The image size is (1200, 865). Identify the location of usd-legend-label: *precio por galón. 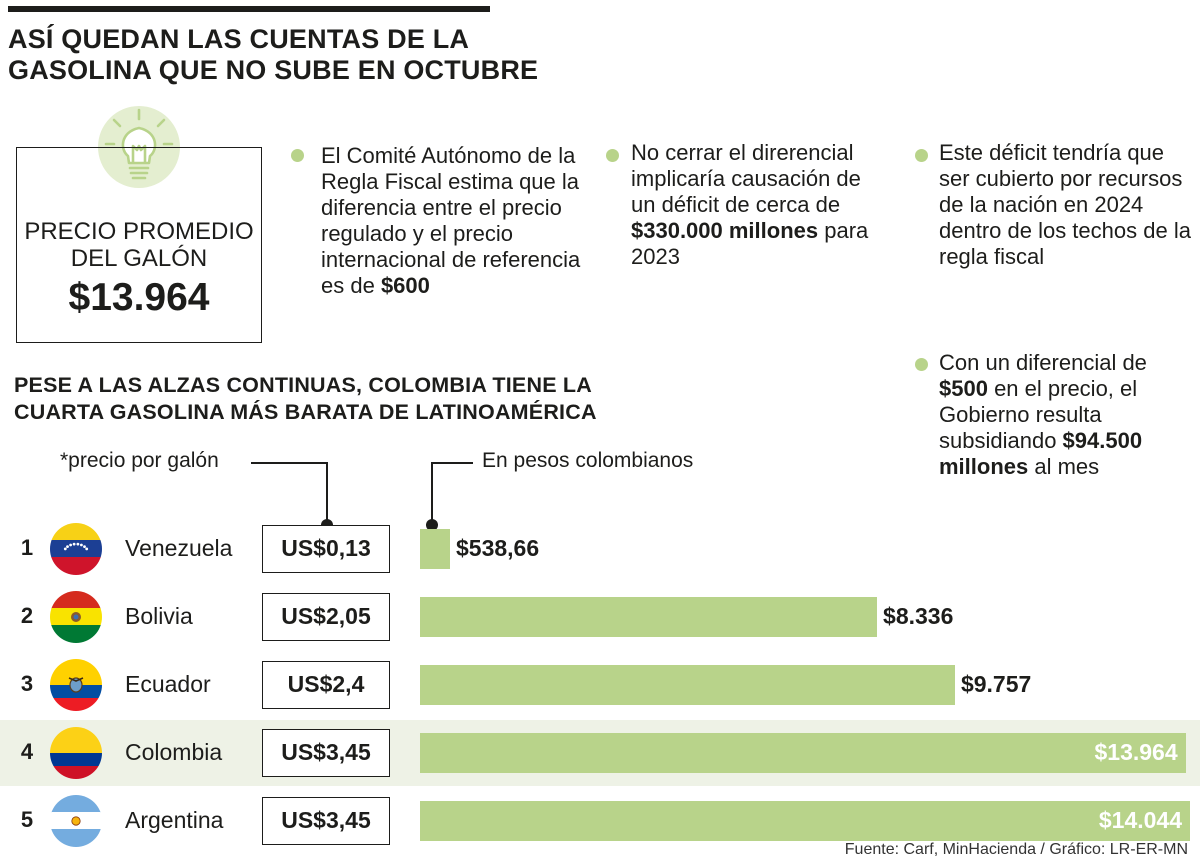
(139, 460).